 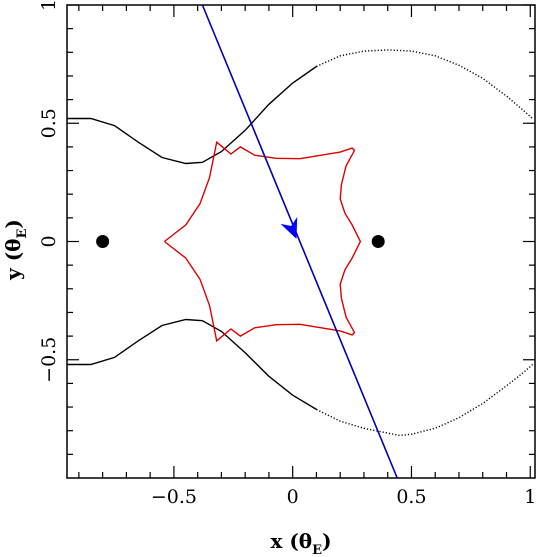 What do you see at coordinates (425, 400) in the screenshot?
I see `crit-lower-dotted` at bounding box center [425, 400].